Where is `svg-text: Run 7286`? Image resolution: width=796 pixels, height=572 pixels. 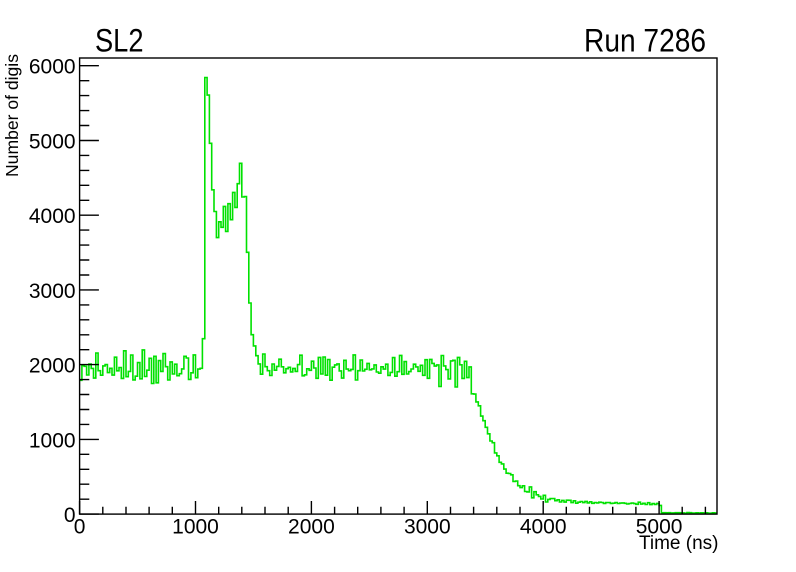
svg-text: Run 7286 is located at coordinates (645, 41).